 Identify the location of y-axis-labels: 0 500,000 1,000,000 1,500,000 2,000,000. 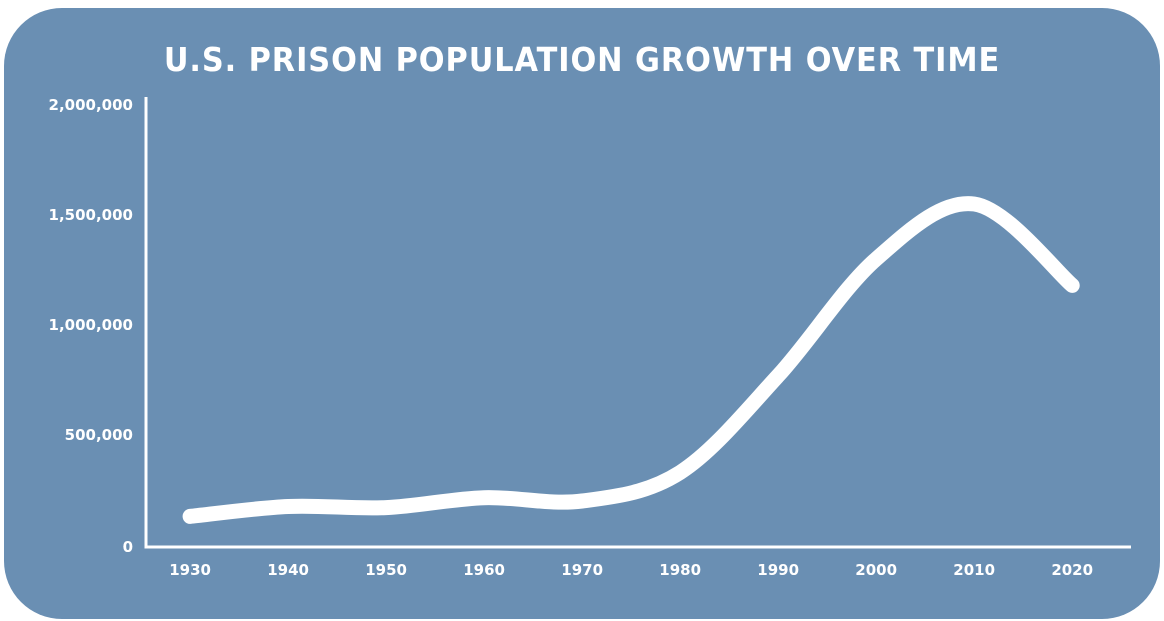
(91, 326).